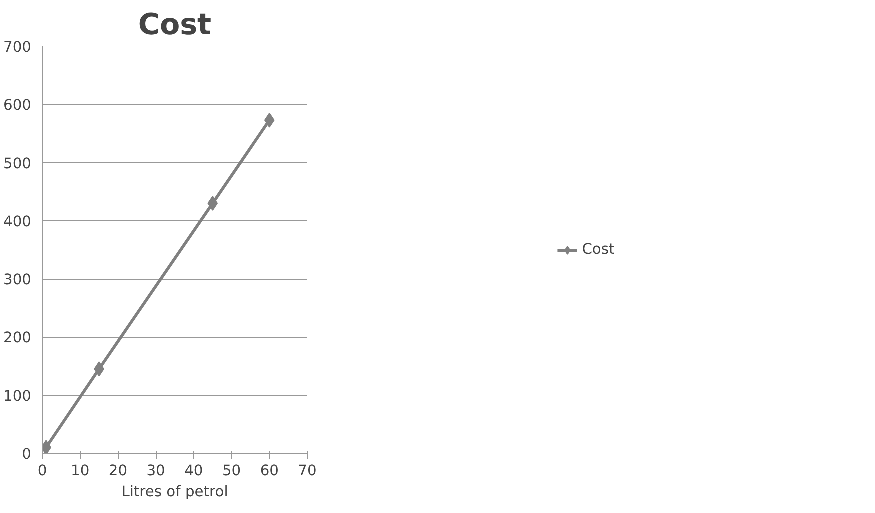  What do you see at coordinates (118, 471) in the screenshot?
I see `x-tick-label: 20` at bounding box center [118, 471].